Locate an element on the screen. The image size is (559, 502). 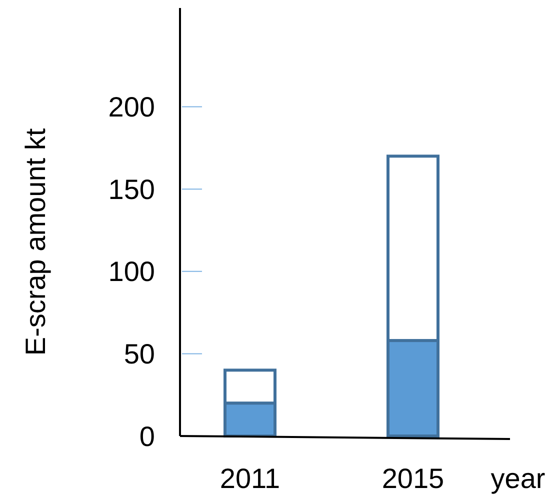
y-tick-label: 200 is located at coordinates (131, 107).